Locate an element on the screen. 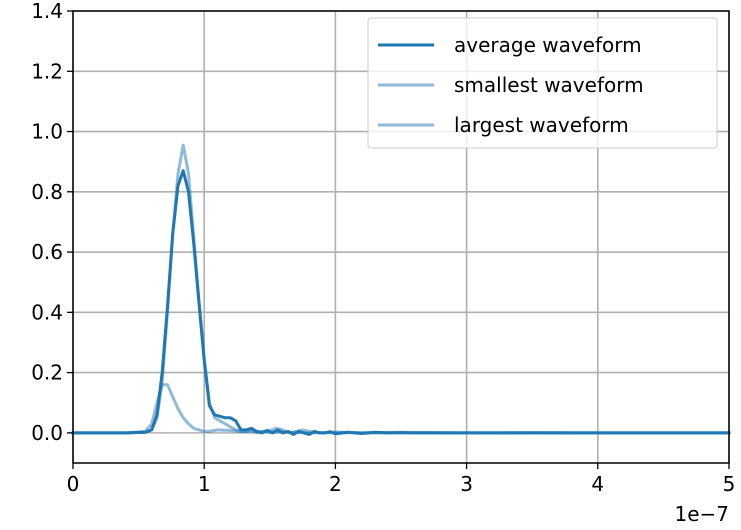  y-tick-label: 0.4 is located at coordinates (47, 312).